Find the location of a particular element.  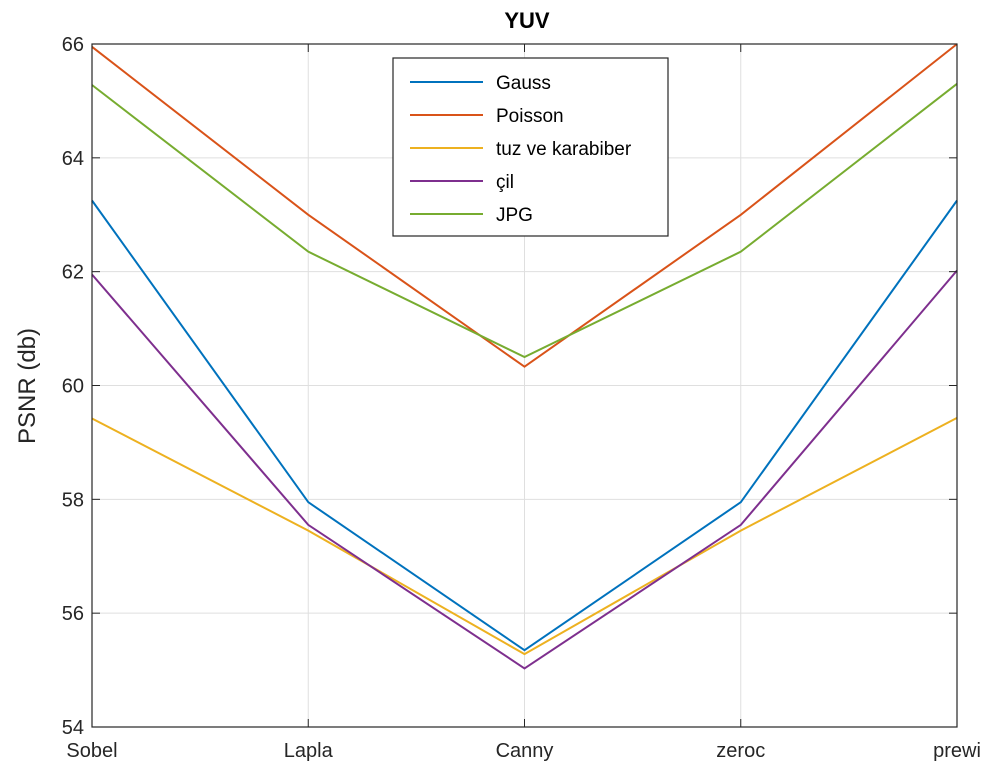

y-tick-label: 64 is located at coordinates (73, 159).